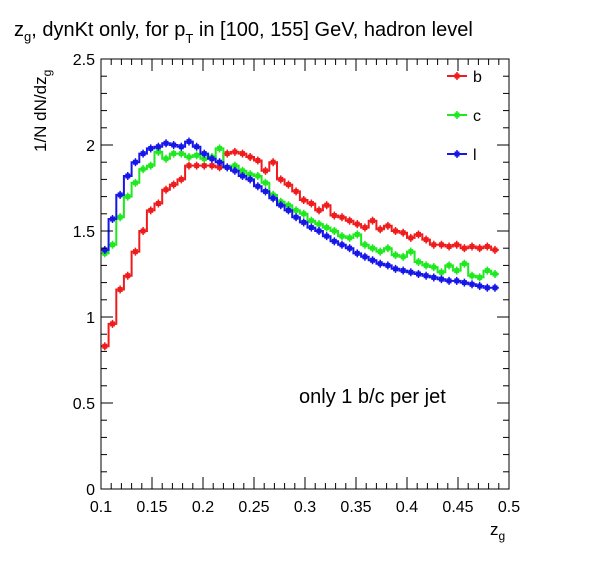 Image resolution: width=598 pixels, height=576 pixels. Describe the element at coordinates (203, 507) in the screenshot. I see `x-tick-label: 0.2` at that location.